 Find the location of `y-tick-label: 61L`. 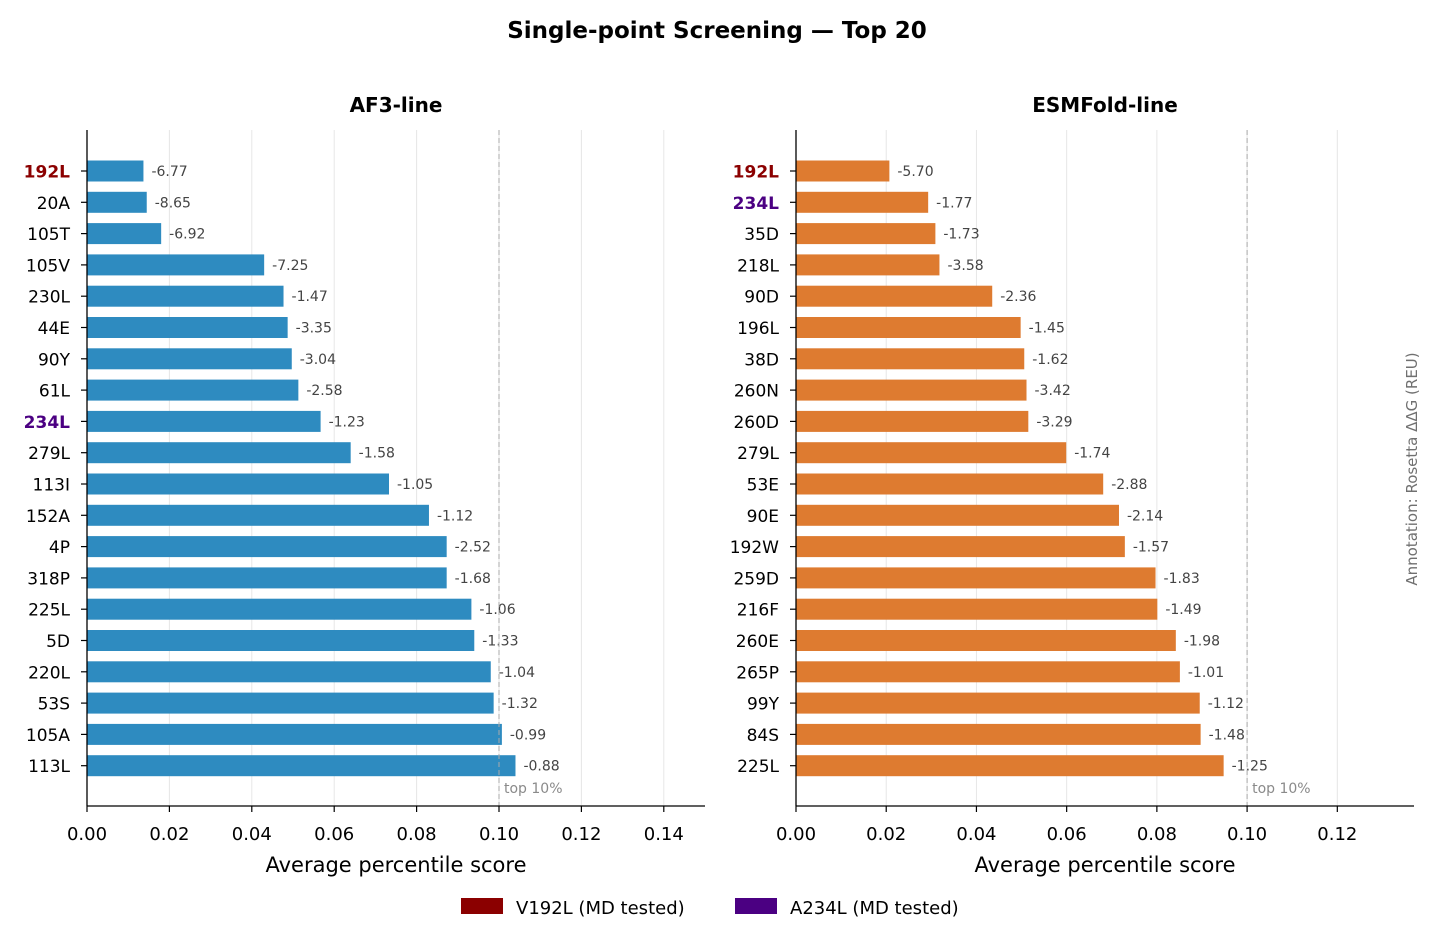

y-tick-label: 61L is located at coordinates (55, 392).